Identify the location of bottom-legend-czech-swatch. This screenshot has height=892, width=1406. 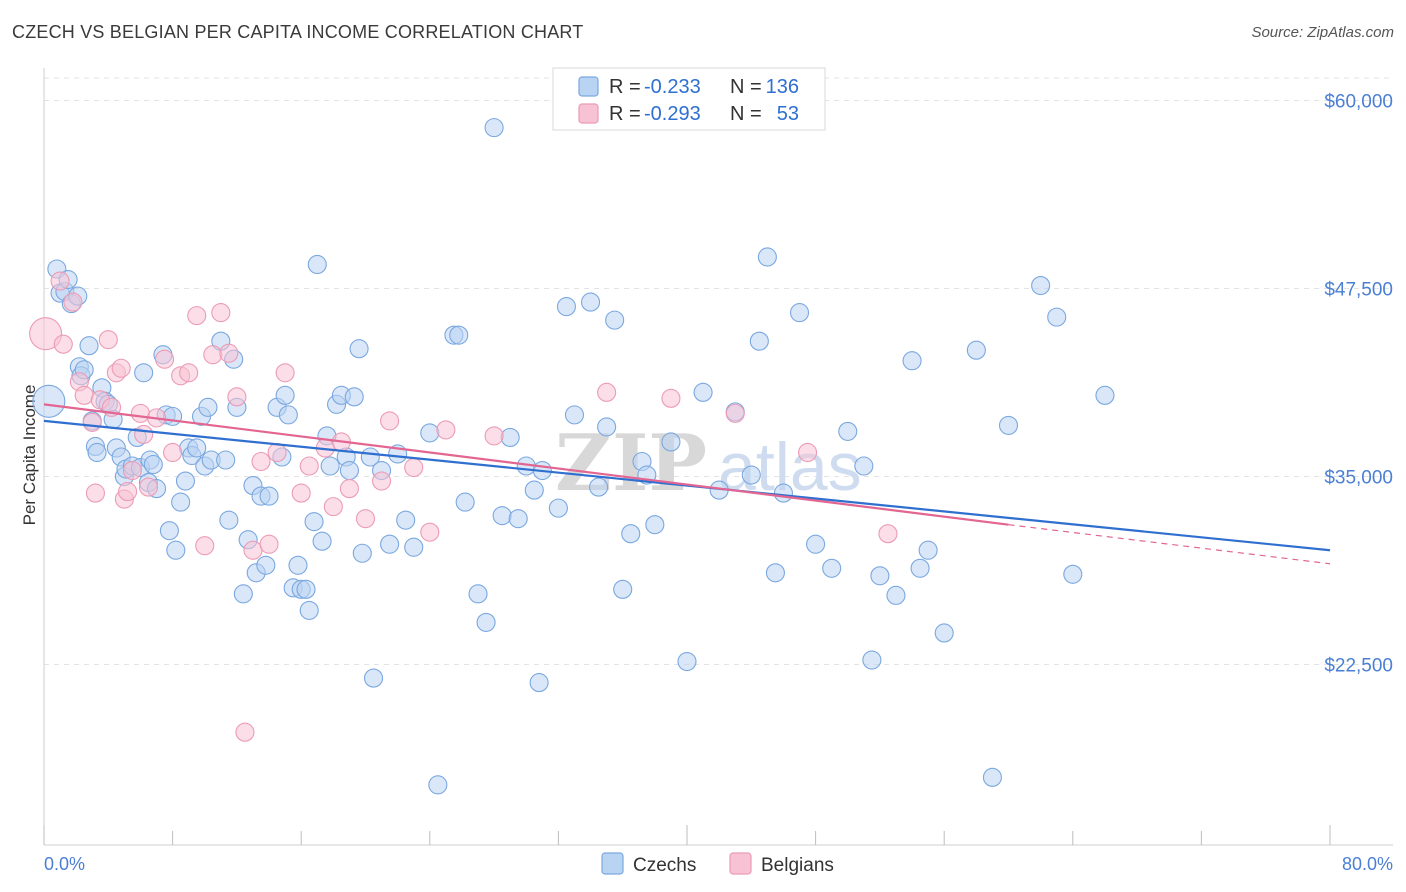
(612, 863).